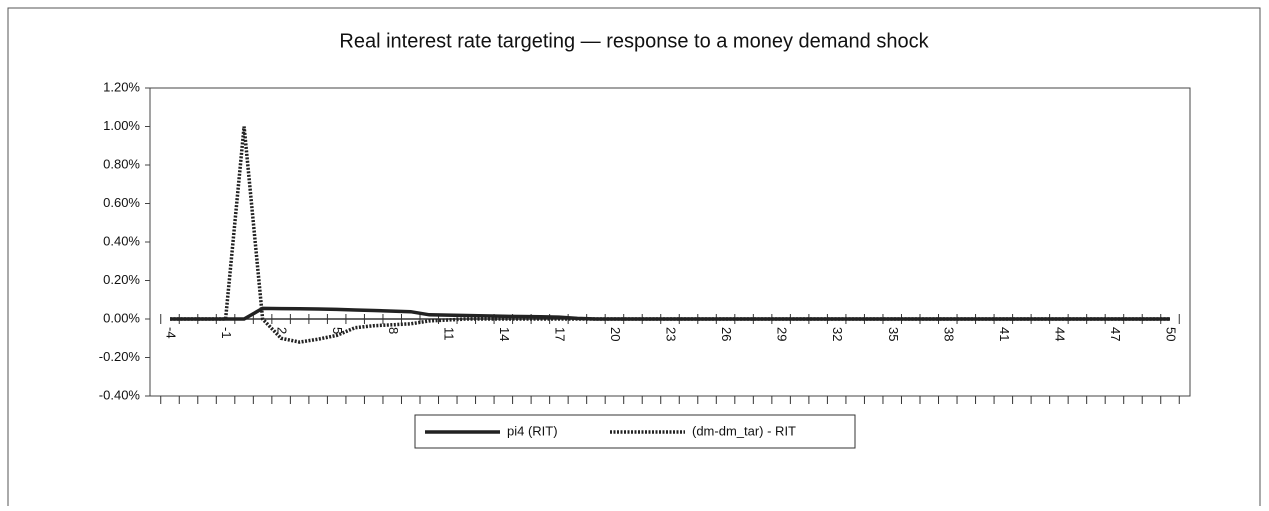 The height and width of the screenshot is (511, 1269). I want to click on x-tick-label: 11, so click(448, 334).